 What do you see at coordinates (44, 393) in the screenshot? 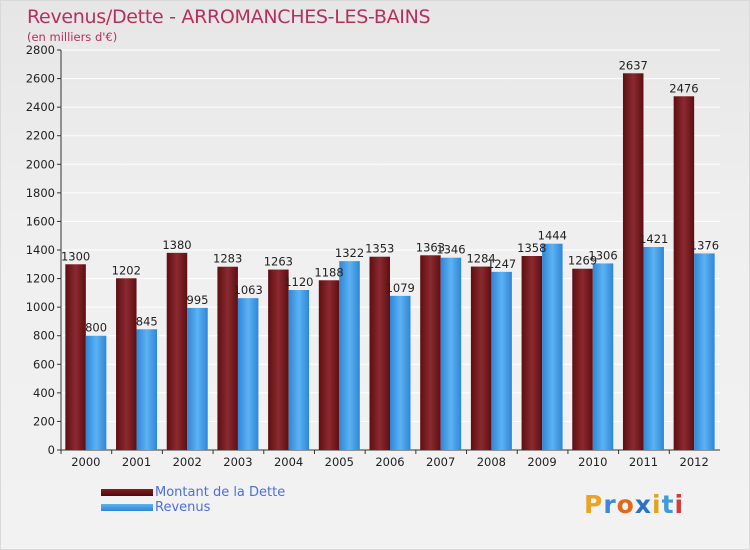
I see `y-tick-label: 400` at bounding box center [44, 393].